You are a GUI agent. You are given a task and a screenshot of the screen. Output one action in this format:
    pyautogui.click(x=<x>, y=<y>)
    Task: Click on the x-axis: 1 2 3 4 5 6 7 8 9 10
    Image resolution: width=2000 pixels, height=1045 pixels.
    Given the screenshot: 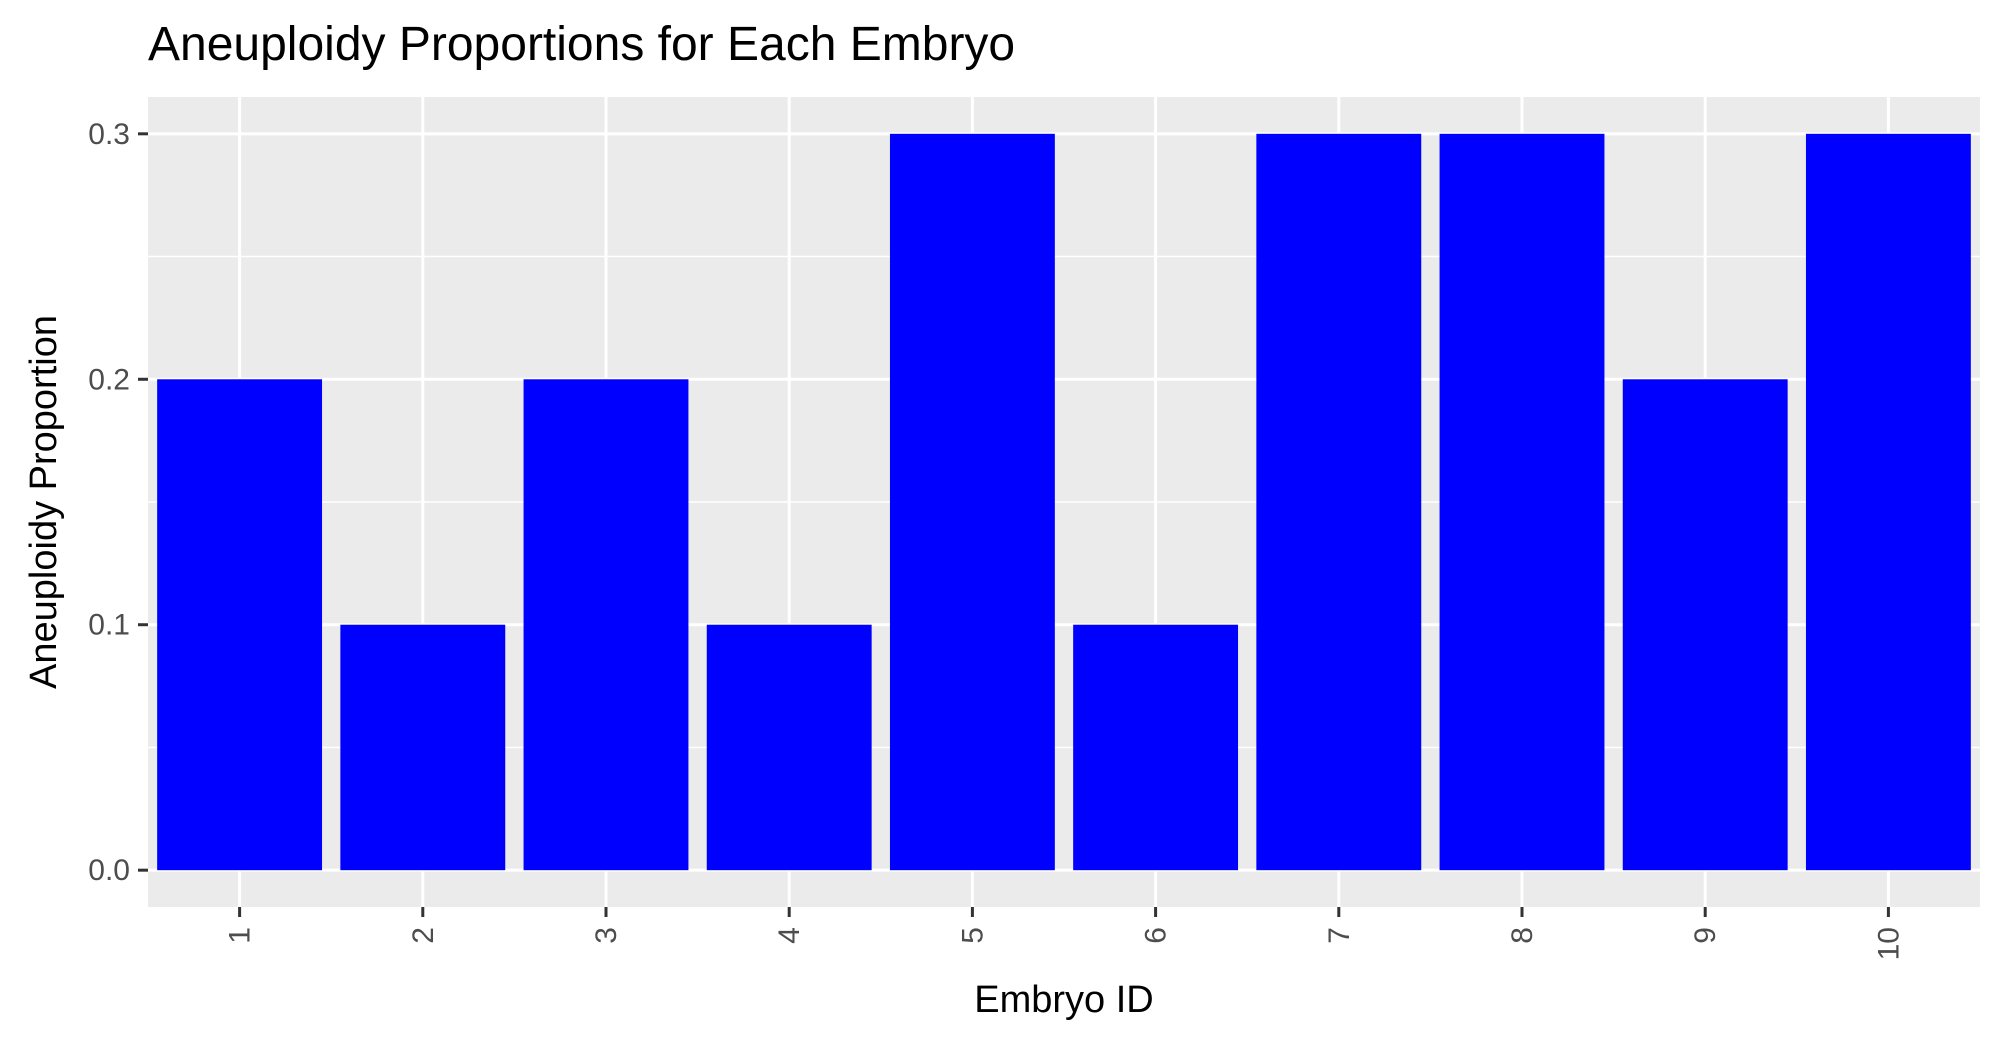 What is the action you would take?
    pyautogui.click(x=1064, y=933)
    